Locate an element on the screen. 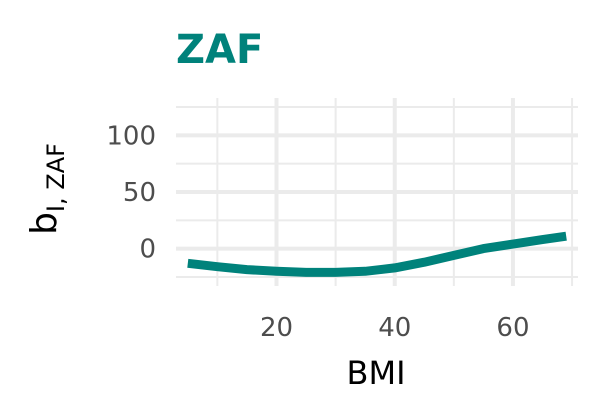  y-axis-title-main: b is located at coordinates (44, 223).